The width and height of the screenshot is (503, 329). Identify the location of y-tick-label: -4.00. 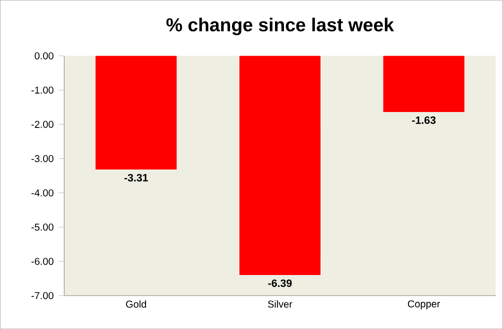
(42, 192).